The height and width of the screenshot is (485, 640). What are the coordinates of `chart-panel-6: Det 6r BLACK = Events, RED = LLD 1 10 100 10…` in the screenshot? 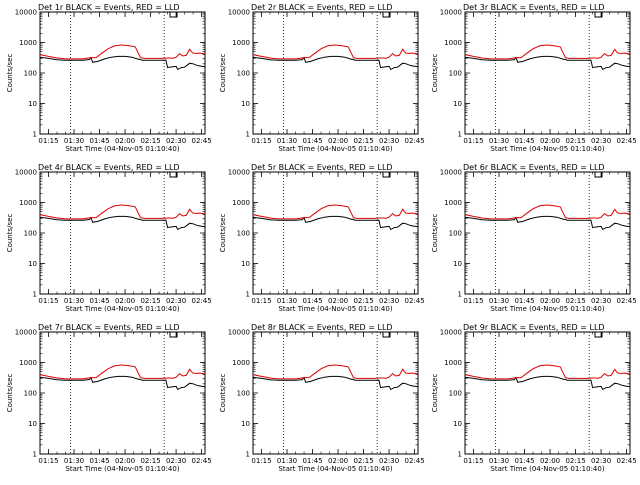 It's located at (534, 238).